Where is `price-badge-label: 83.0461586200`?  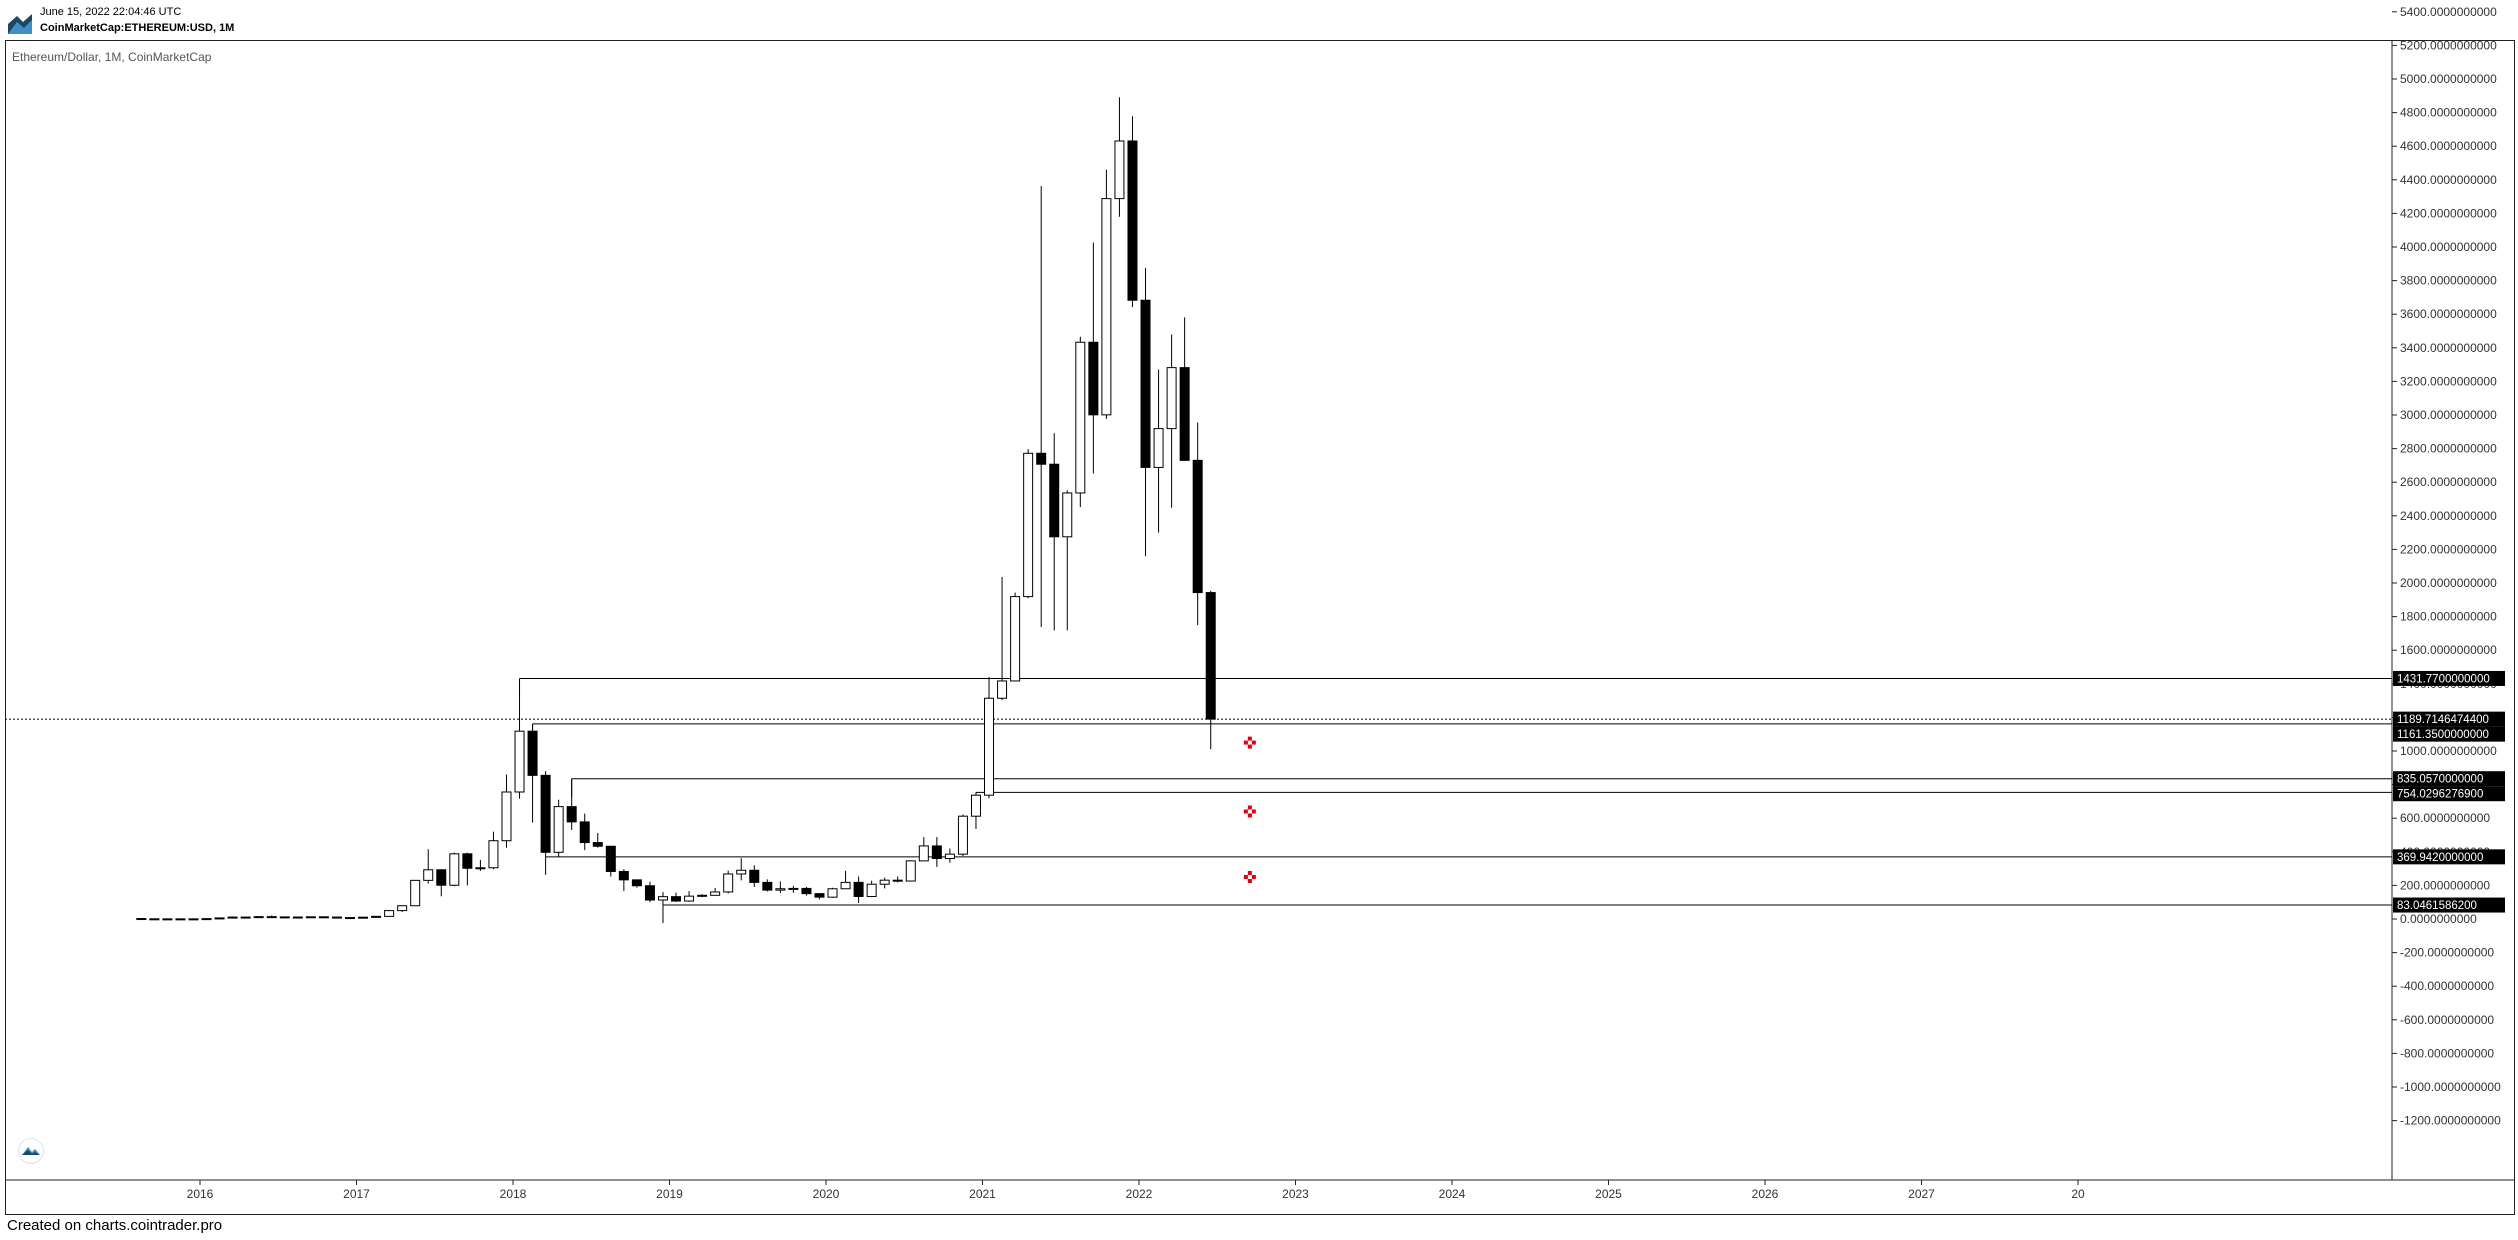 price-badge-label: 83.0461586200 is located at coordinates (2437, 906).